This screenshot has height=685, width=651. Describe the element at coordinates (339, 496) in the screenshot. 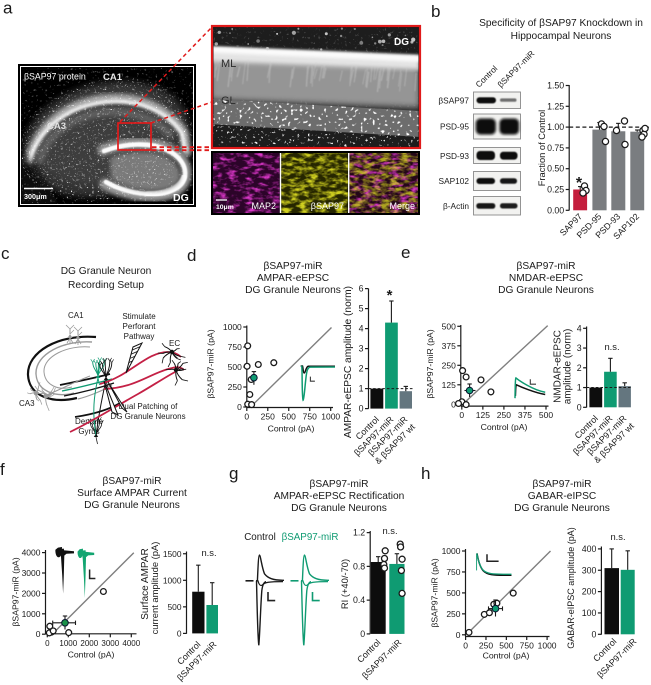

I see `svg-text: AMPAR-eEPSC Rectification` at that location.